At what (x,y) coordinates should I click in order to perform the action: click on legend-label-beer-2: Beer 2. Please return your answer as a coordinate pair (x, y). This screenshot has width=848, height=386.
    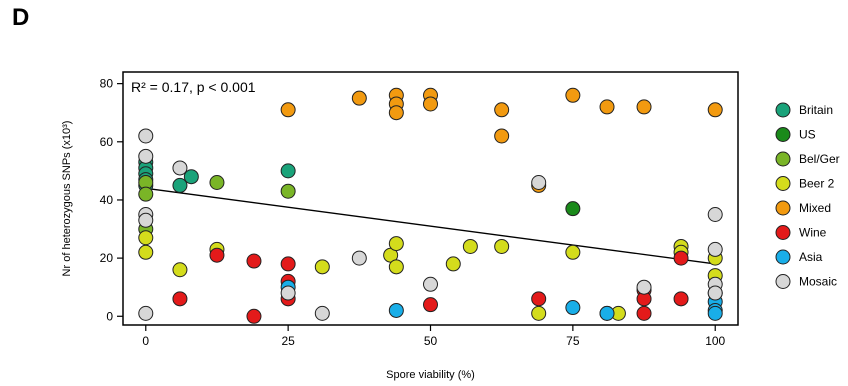
    Looking at the image, I should click on (817, 184).